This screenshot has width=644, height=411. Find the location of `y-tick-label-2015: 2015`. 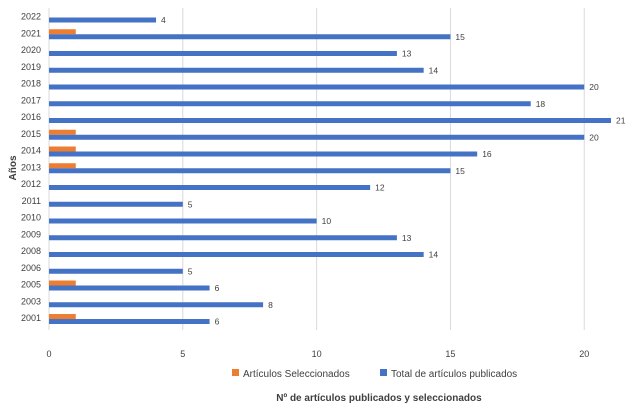

y-tick-label-2015: 2015 is located at coordinates (31, 134).